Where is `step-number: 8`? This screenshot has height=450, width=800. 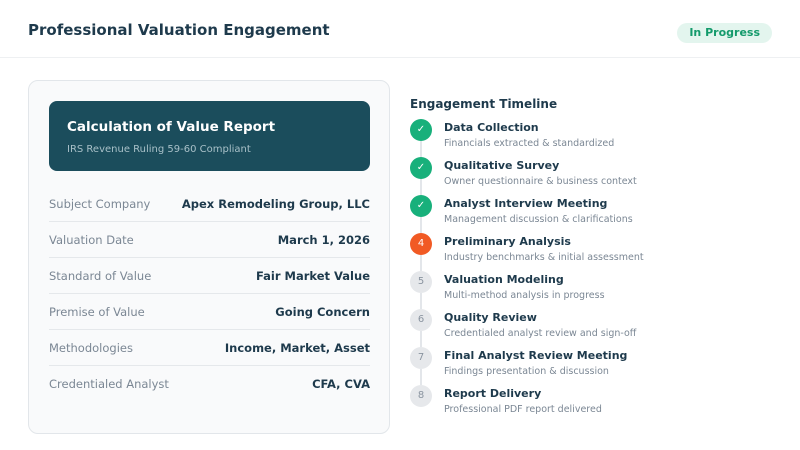
step-number: 8 is located at coordinates (421, 396).